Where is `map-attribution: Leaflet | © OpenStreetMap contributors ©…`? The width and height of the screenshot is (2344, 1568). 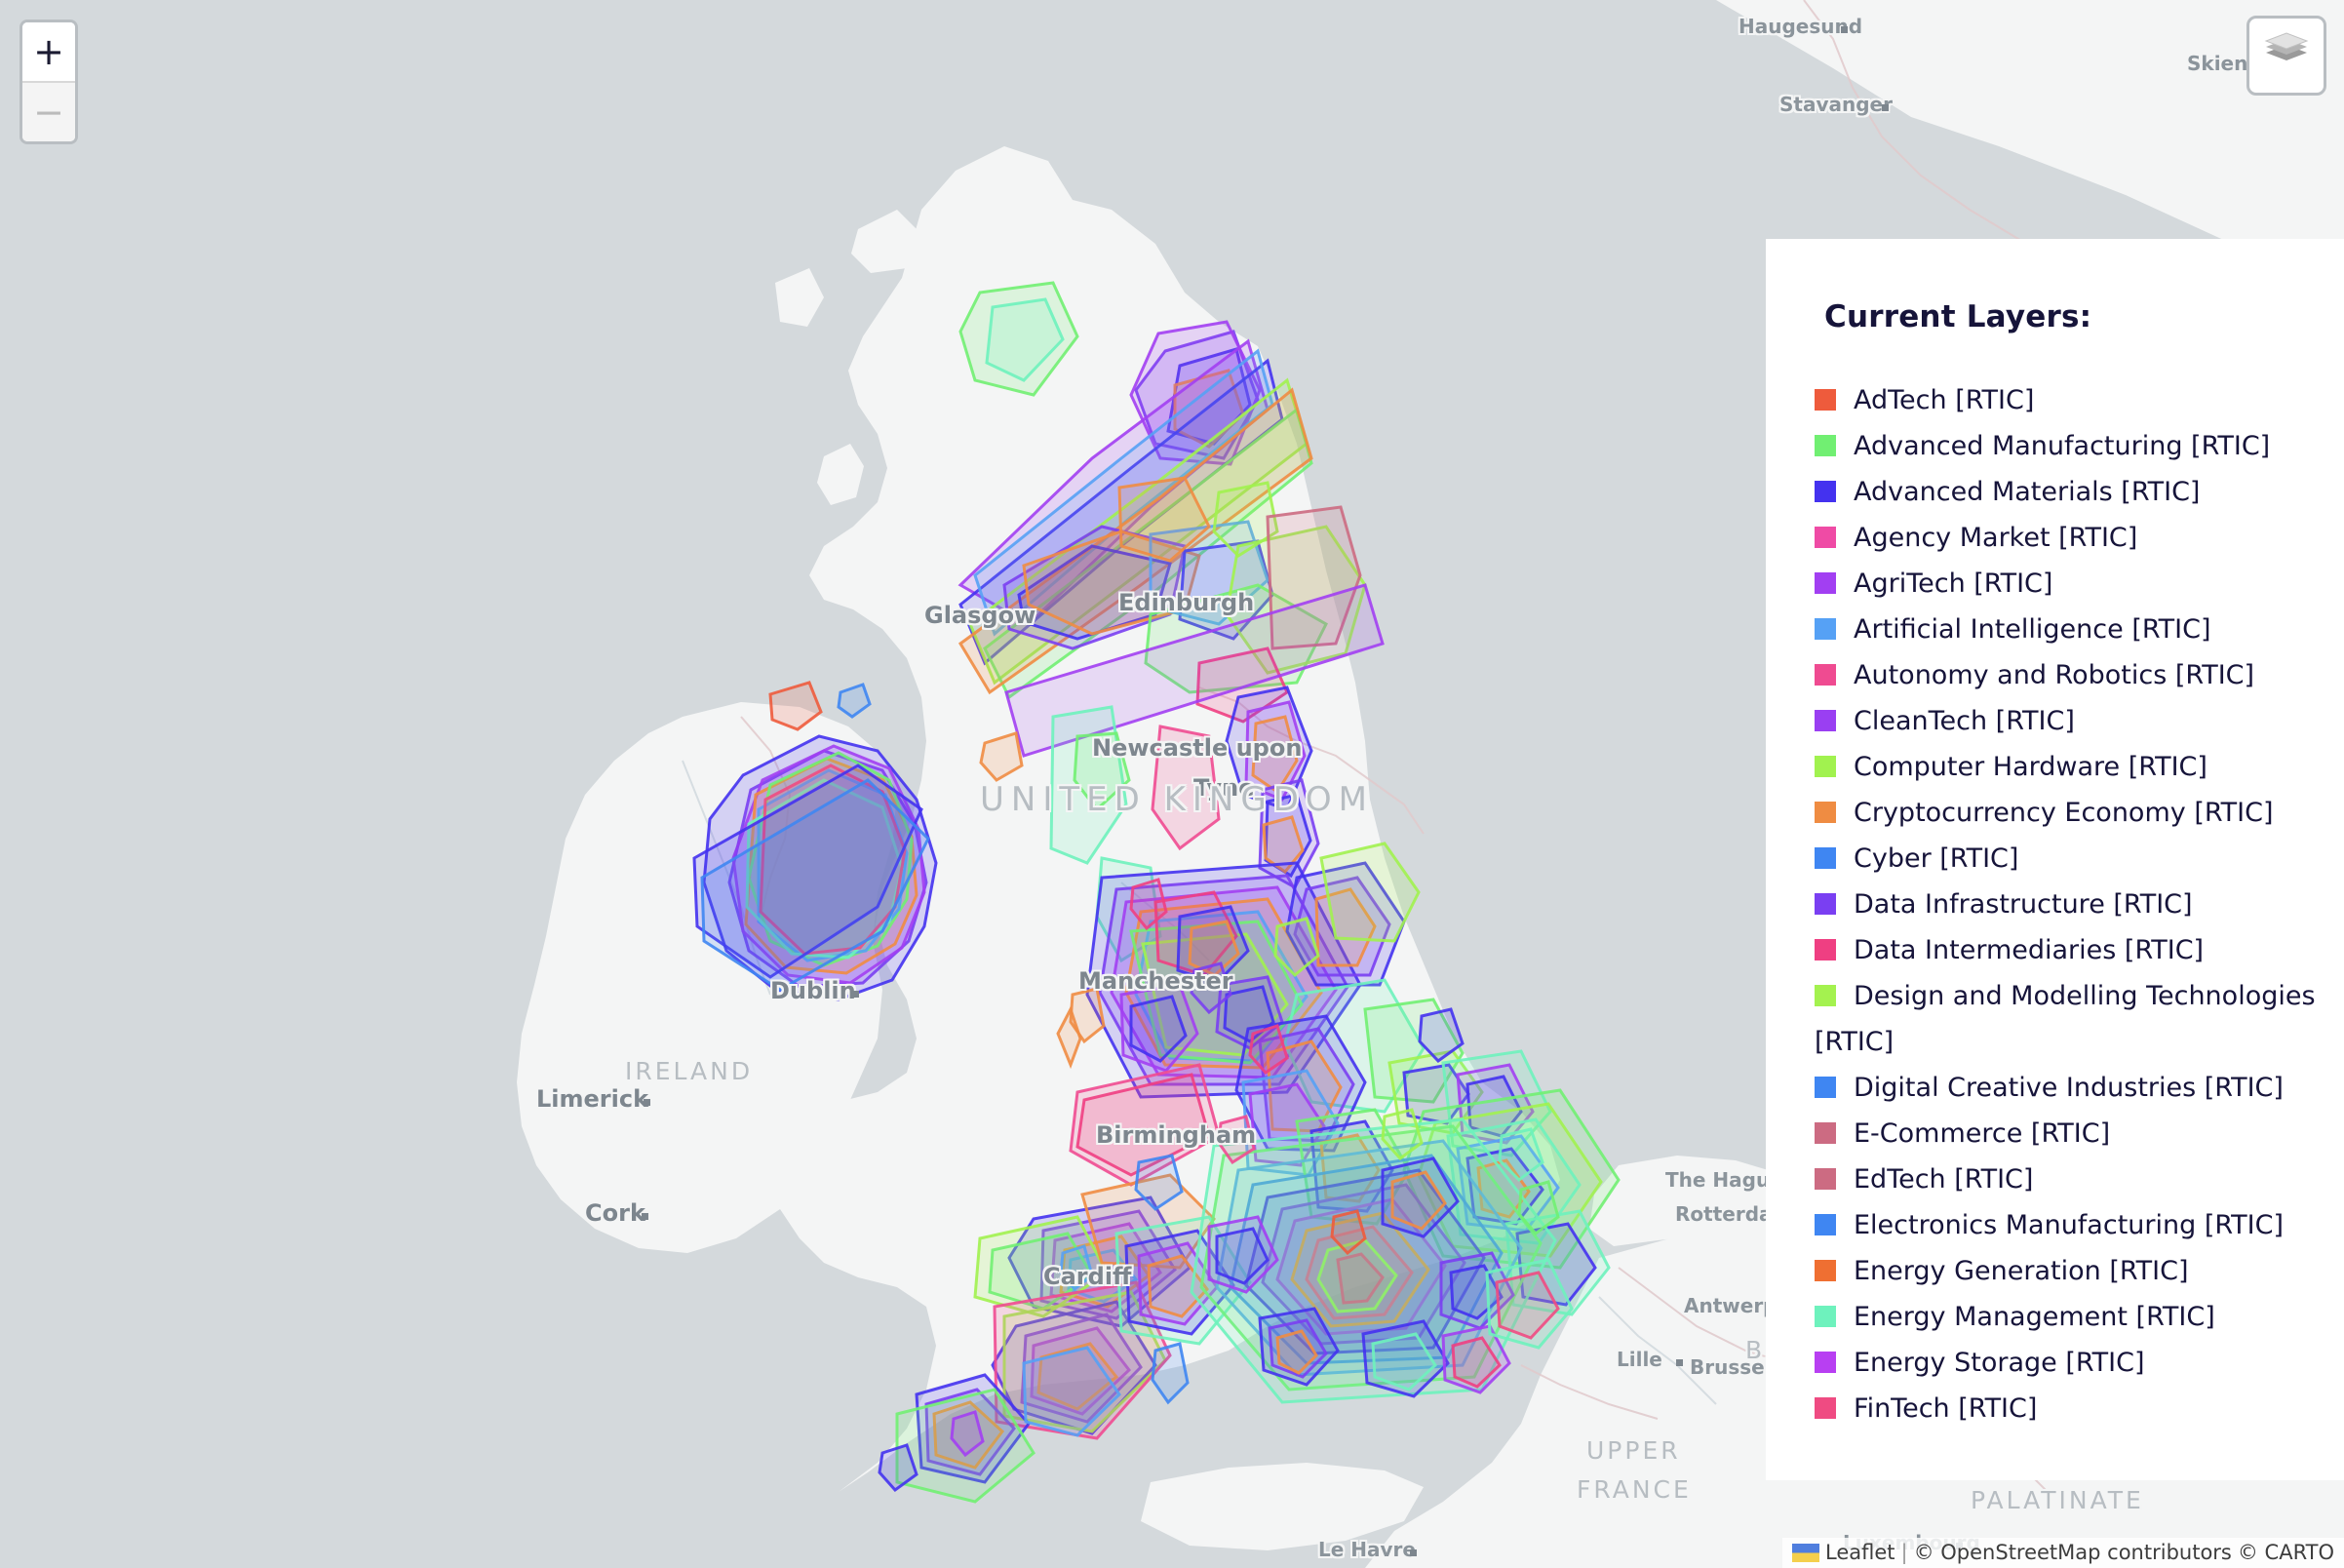 map-attribution: Leaflet | © OpenStreetMap contributors ©… is located at coordinates (2063, 1553).